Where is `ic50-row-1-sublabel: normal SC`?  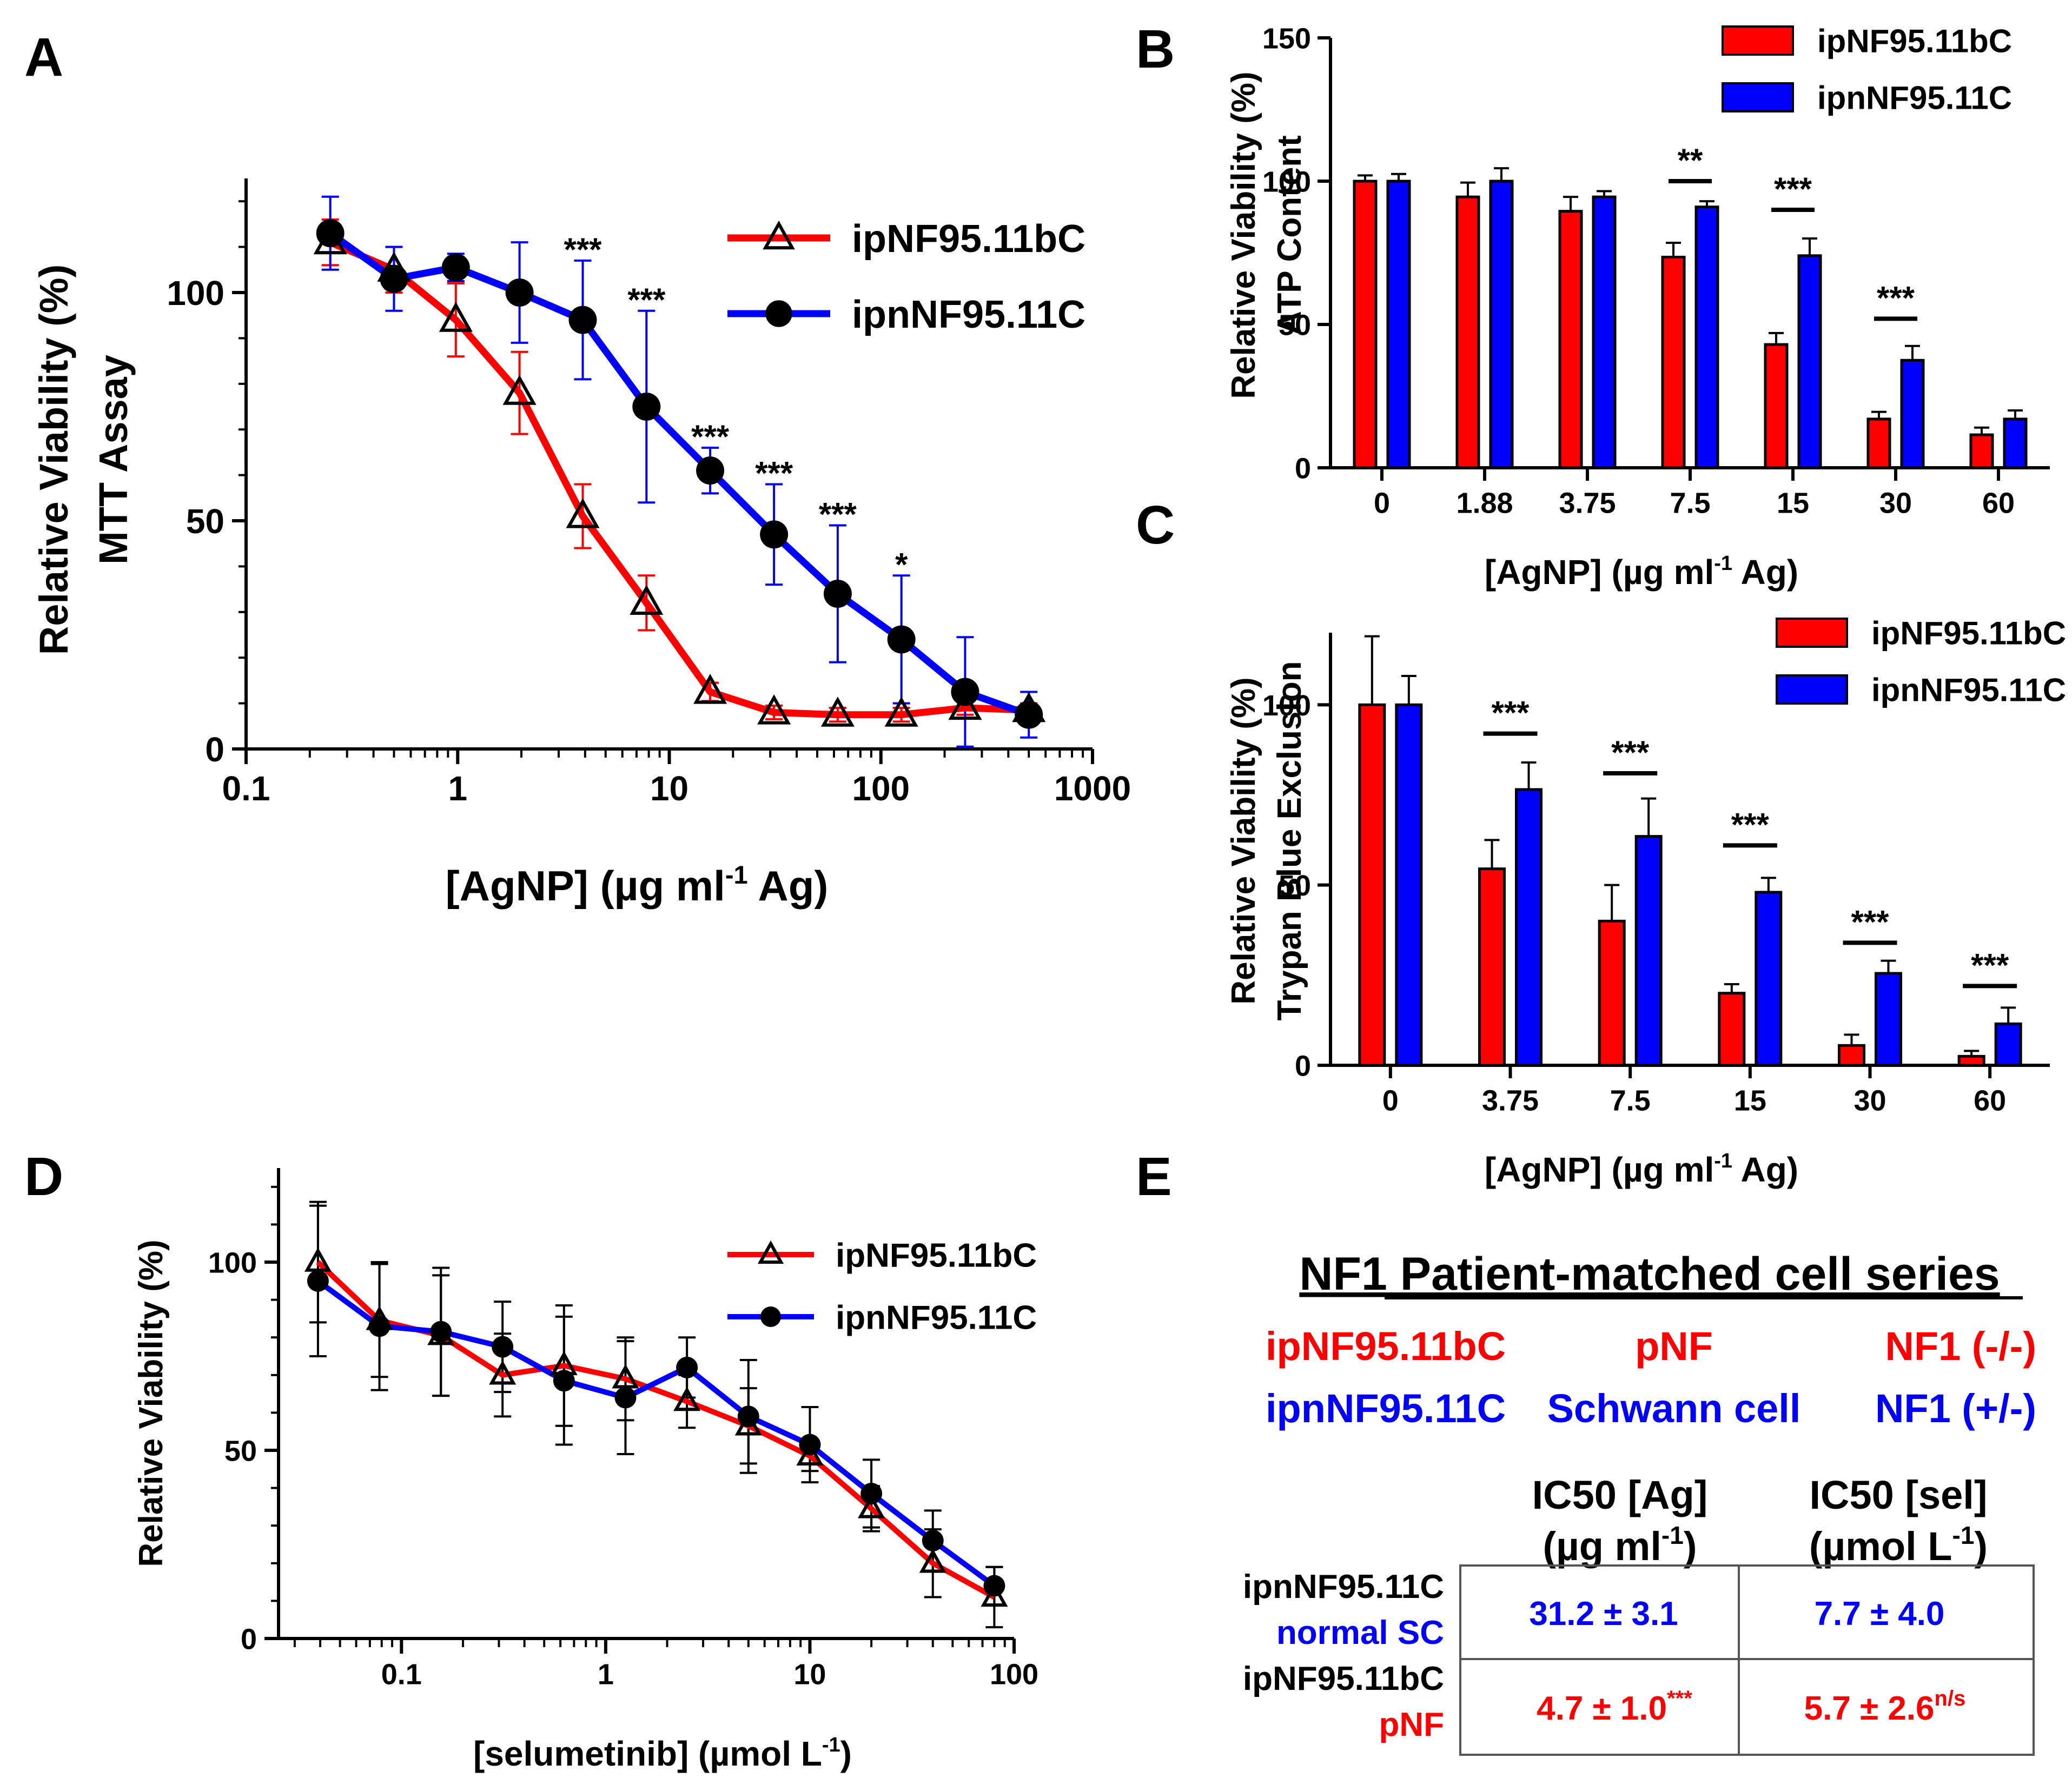
ic50-row-1-sublabel: normal SC is located at coordinates (1360, 1633).